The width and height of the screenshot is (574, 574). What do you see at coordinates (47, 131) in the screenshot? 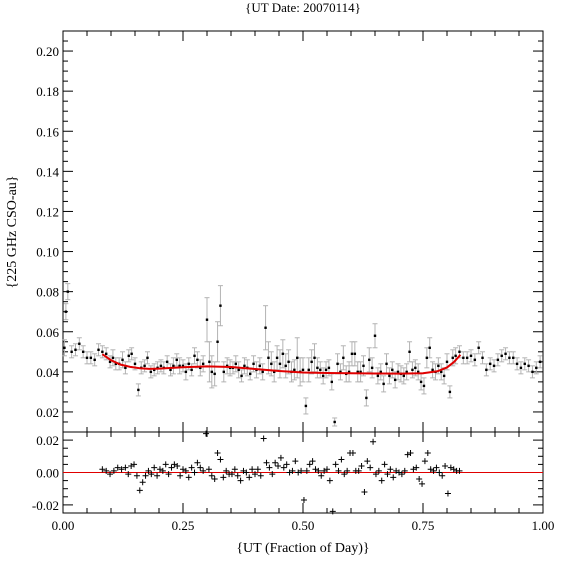
I see `y-tick-label: 0.16` at bounding box center [47, 131].